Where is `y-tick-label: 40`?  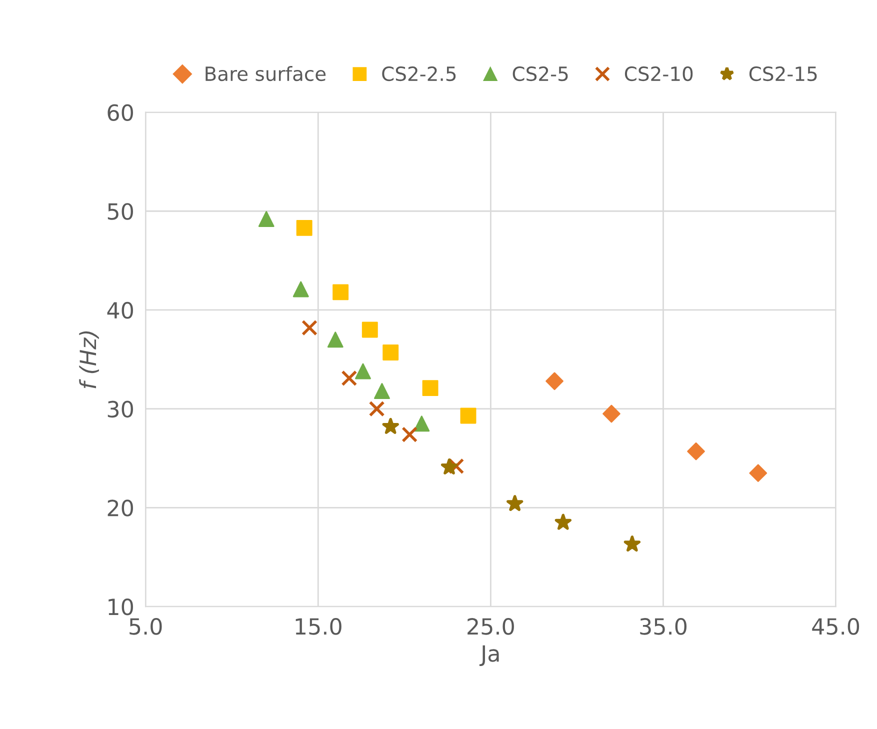 y-tick-label: 40 is located at coordinates (120, 310).